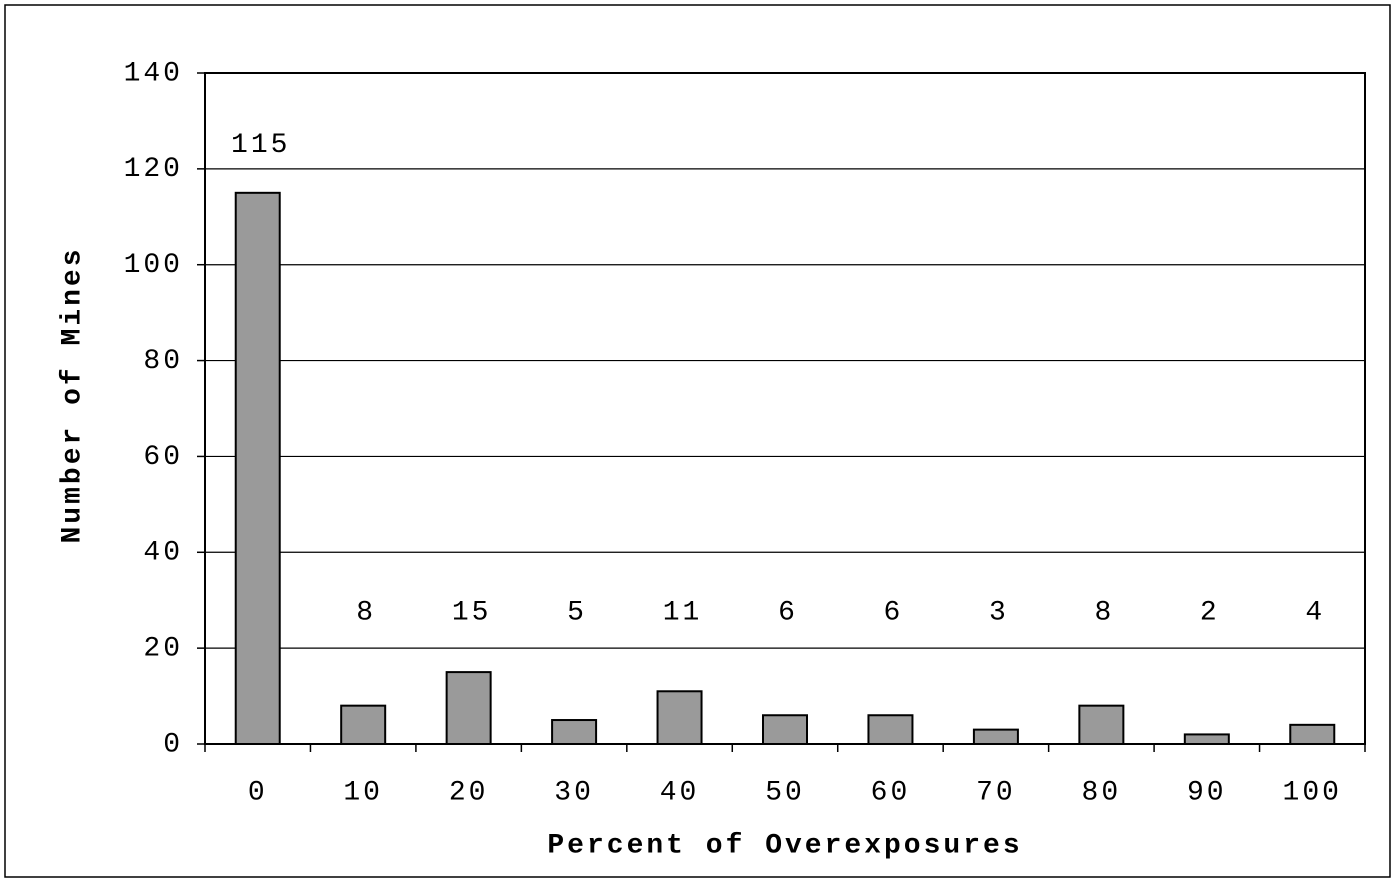  What do you see at coordinates (260, 145) in the screenshot?
I see `data-label: 115` at bounding box center [260, 145].